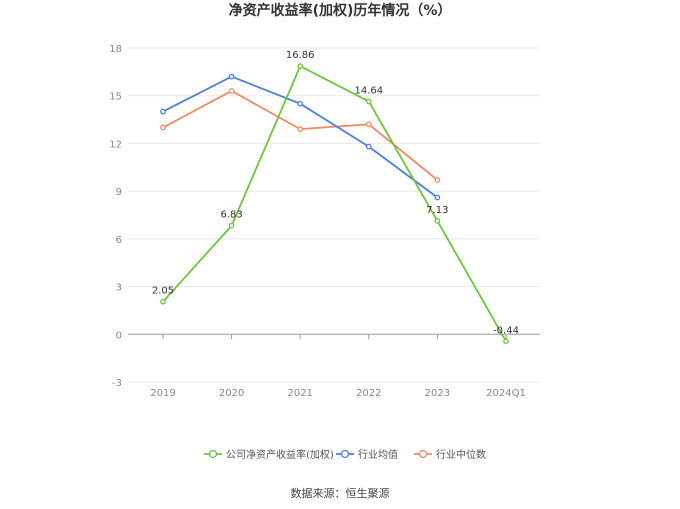 Image resolution: width=680 pixels, height=509 pixels. Describe the element at coordinates (461, 454) in the screenshot. I see `legend-label: 行业中位数` at that location.